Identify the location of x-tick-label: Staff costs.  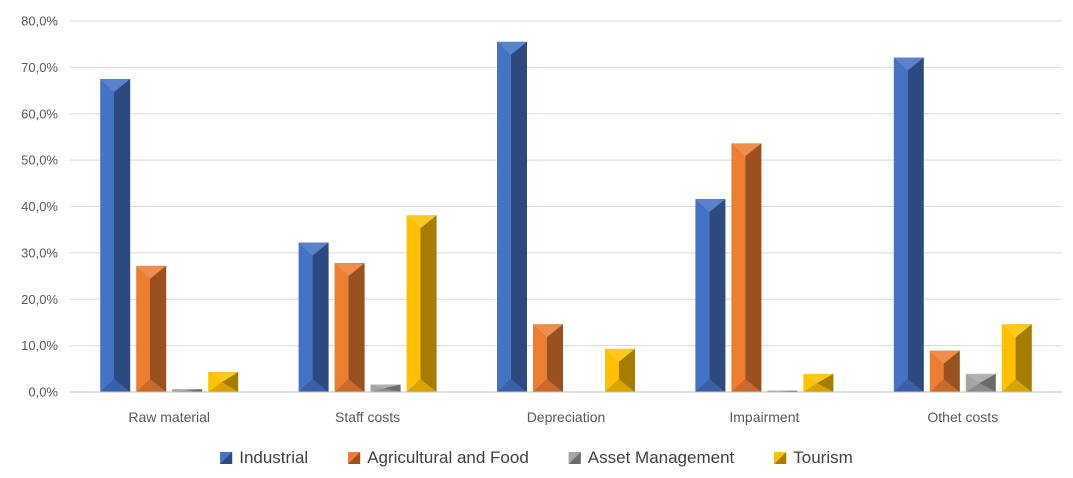
(367, 417).